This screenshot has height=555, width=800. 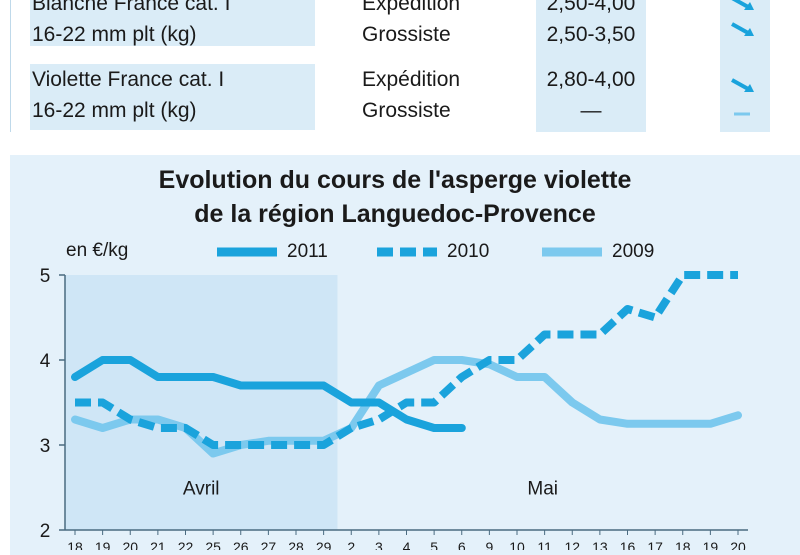 I want to click on y-tick-label: 5, so click(x=45, y=276).